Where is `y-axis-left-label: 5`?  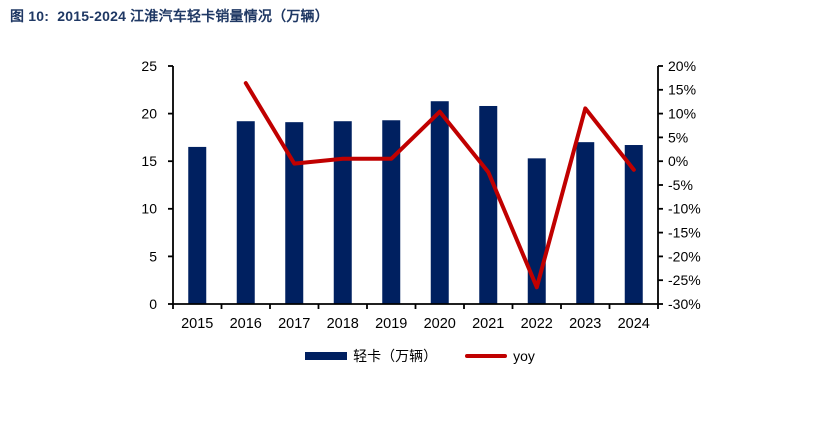 y-axis-left-label: 5 is located at coordinates (153, 256).